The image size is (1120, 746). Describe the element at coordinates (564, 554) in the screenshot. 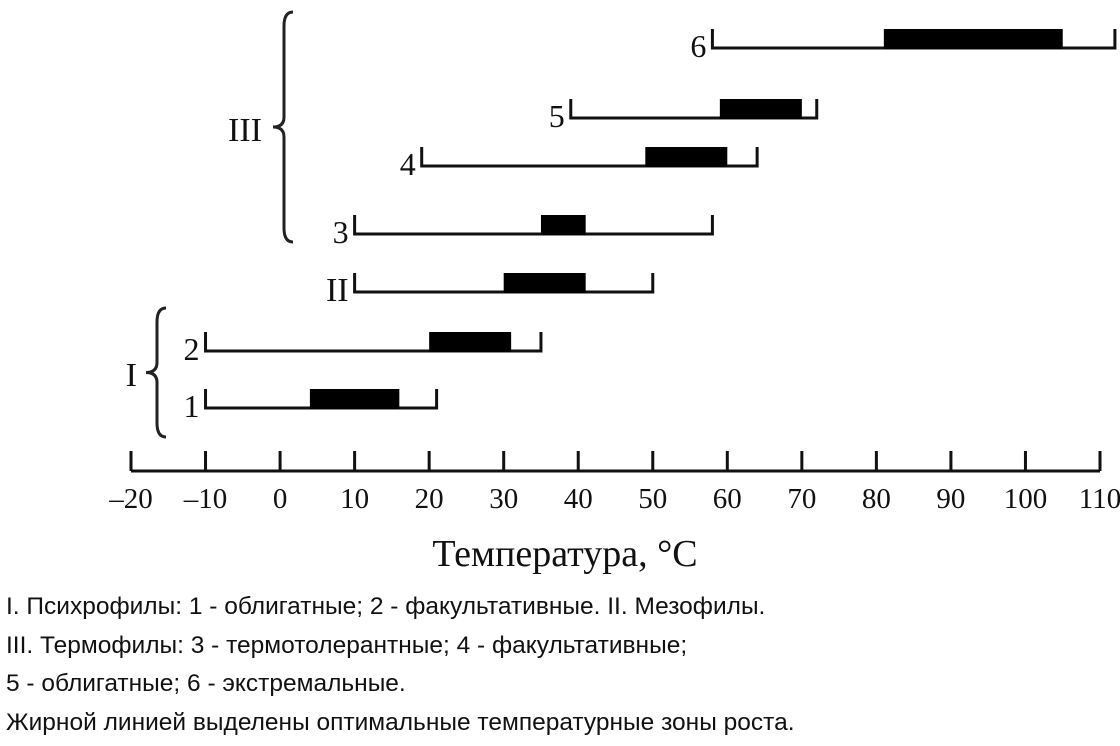

I see `x-axis-title: Температура, °C` at that location.